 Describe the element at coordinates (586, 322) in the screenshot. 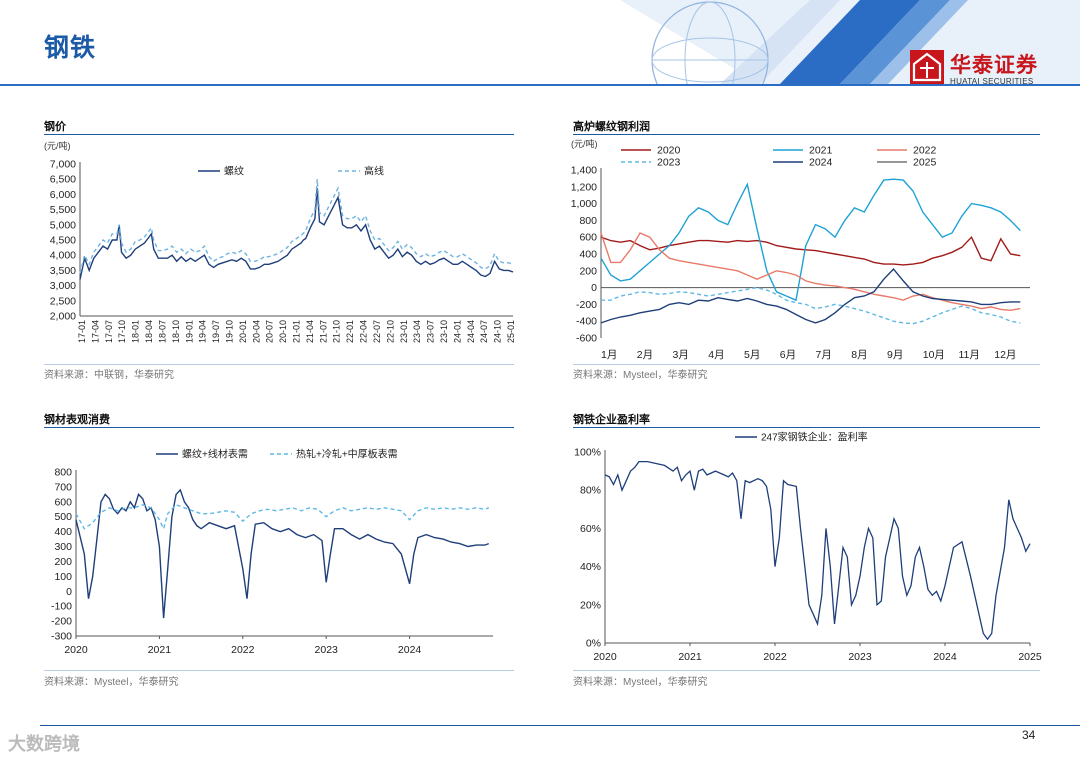

I see `y-tick-label: -400` at that location.